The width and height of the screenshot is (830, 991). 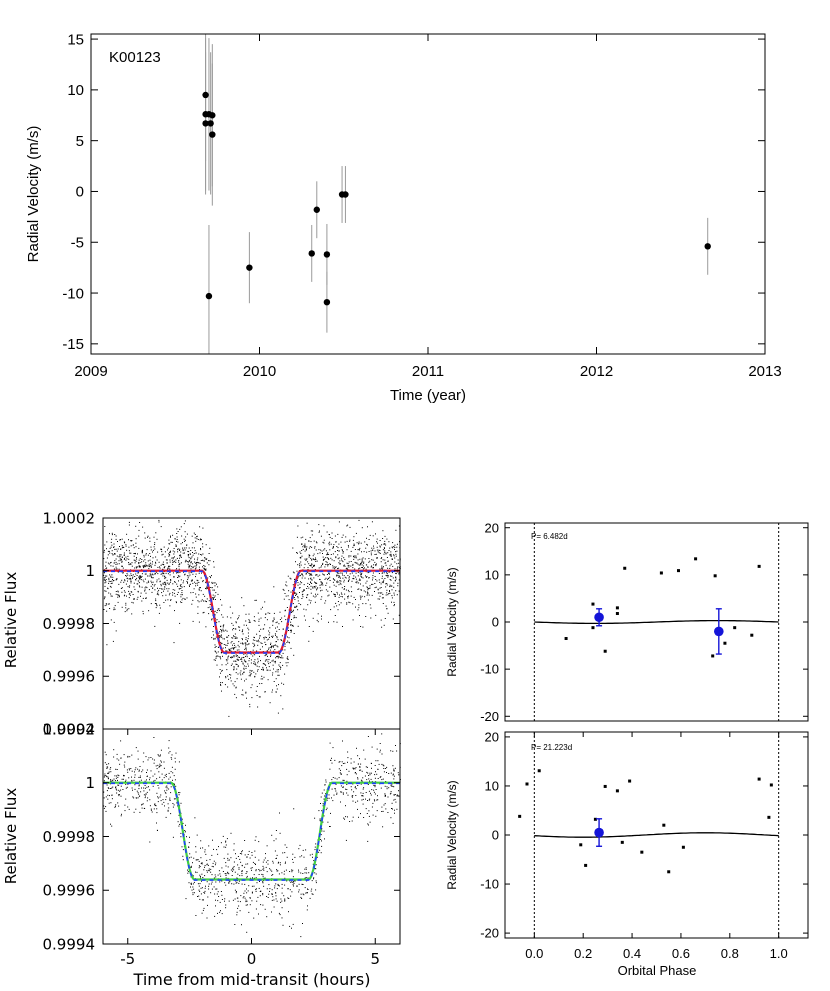 What do you see at coordinates (33, 194) in the screenshot?
I see `y-axis-label: Radial Velocity (m/s)` at bounding box center [33, 194].